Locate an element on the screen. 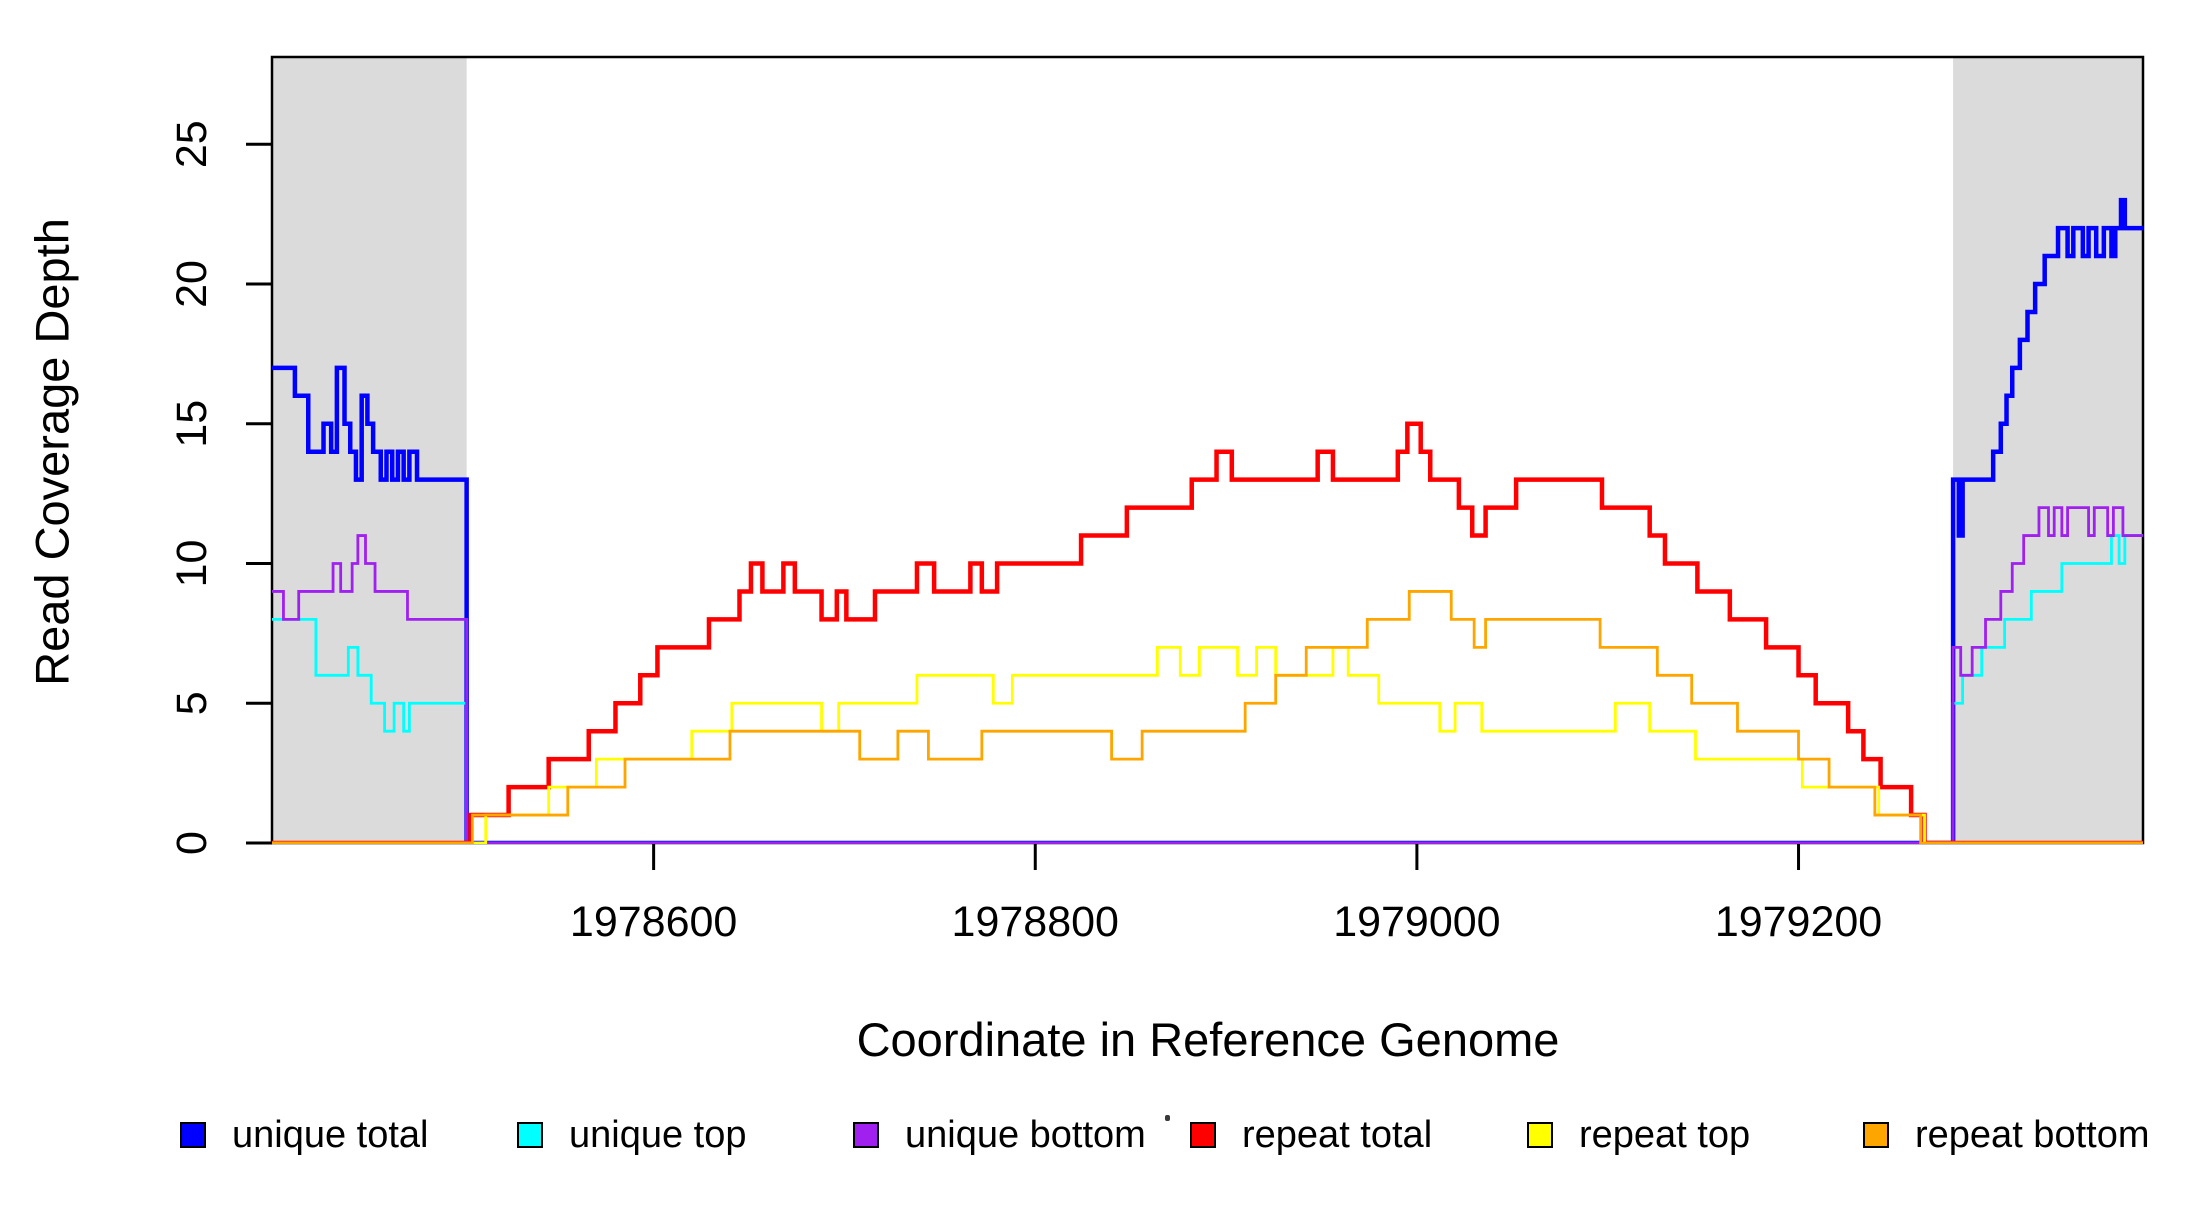 The width and height of the screenshot is (2200, 1205). unique-bottom-swatch-icon is located at coordinates (866, 1135).